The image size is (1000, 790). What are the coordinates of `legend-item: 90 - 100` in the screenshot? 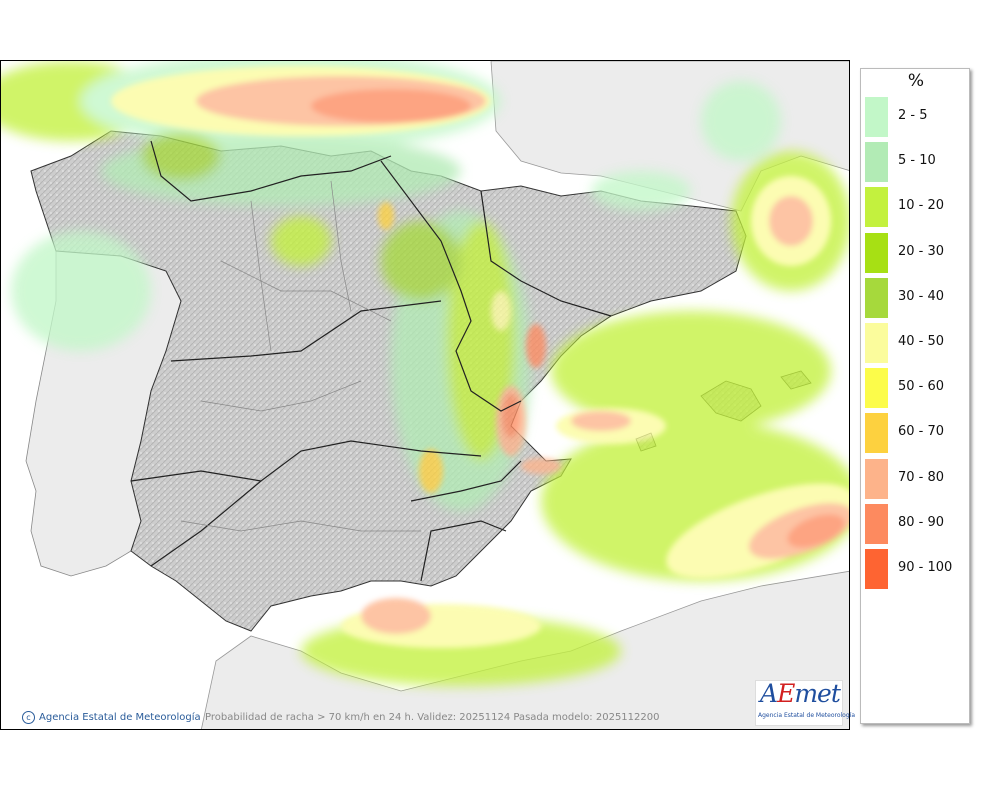 It's located at (917, 568).